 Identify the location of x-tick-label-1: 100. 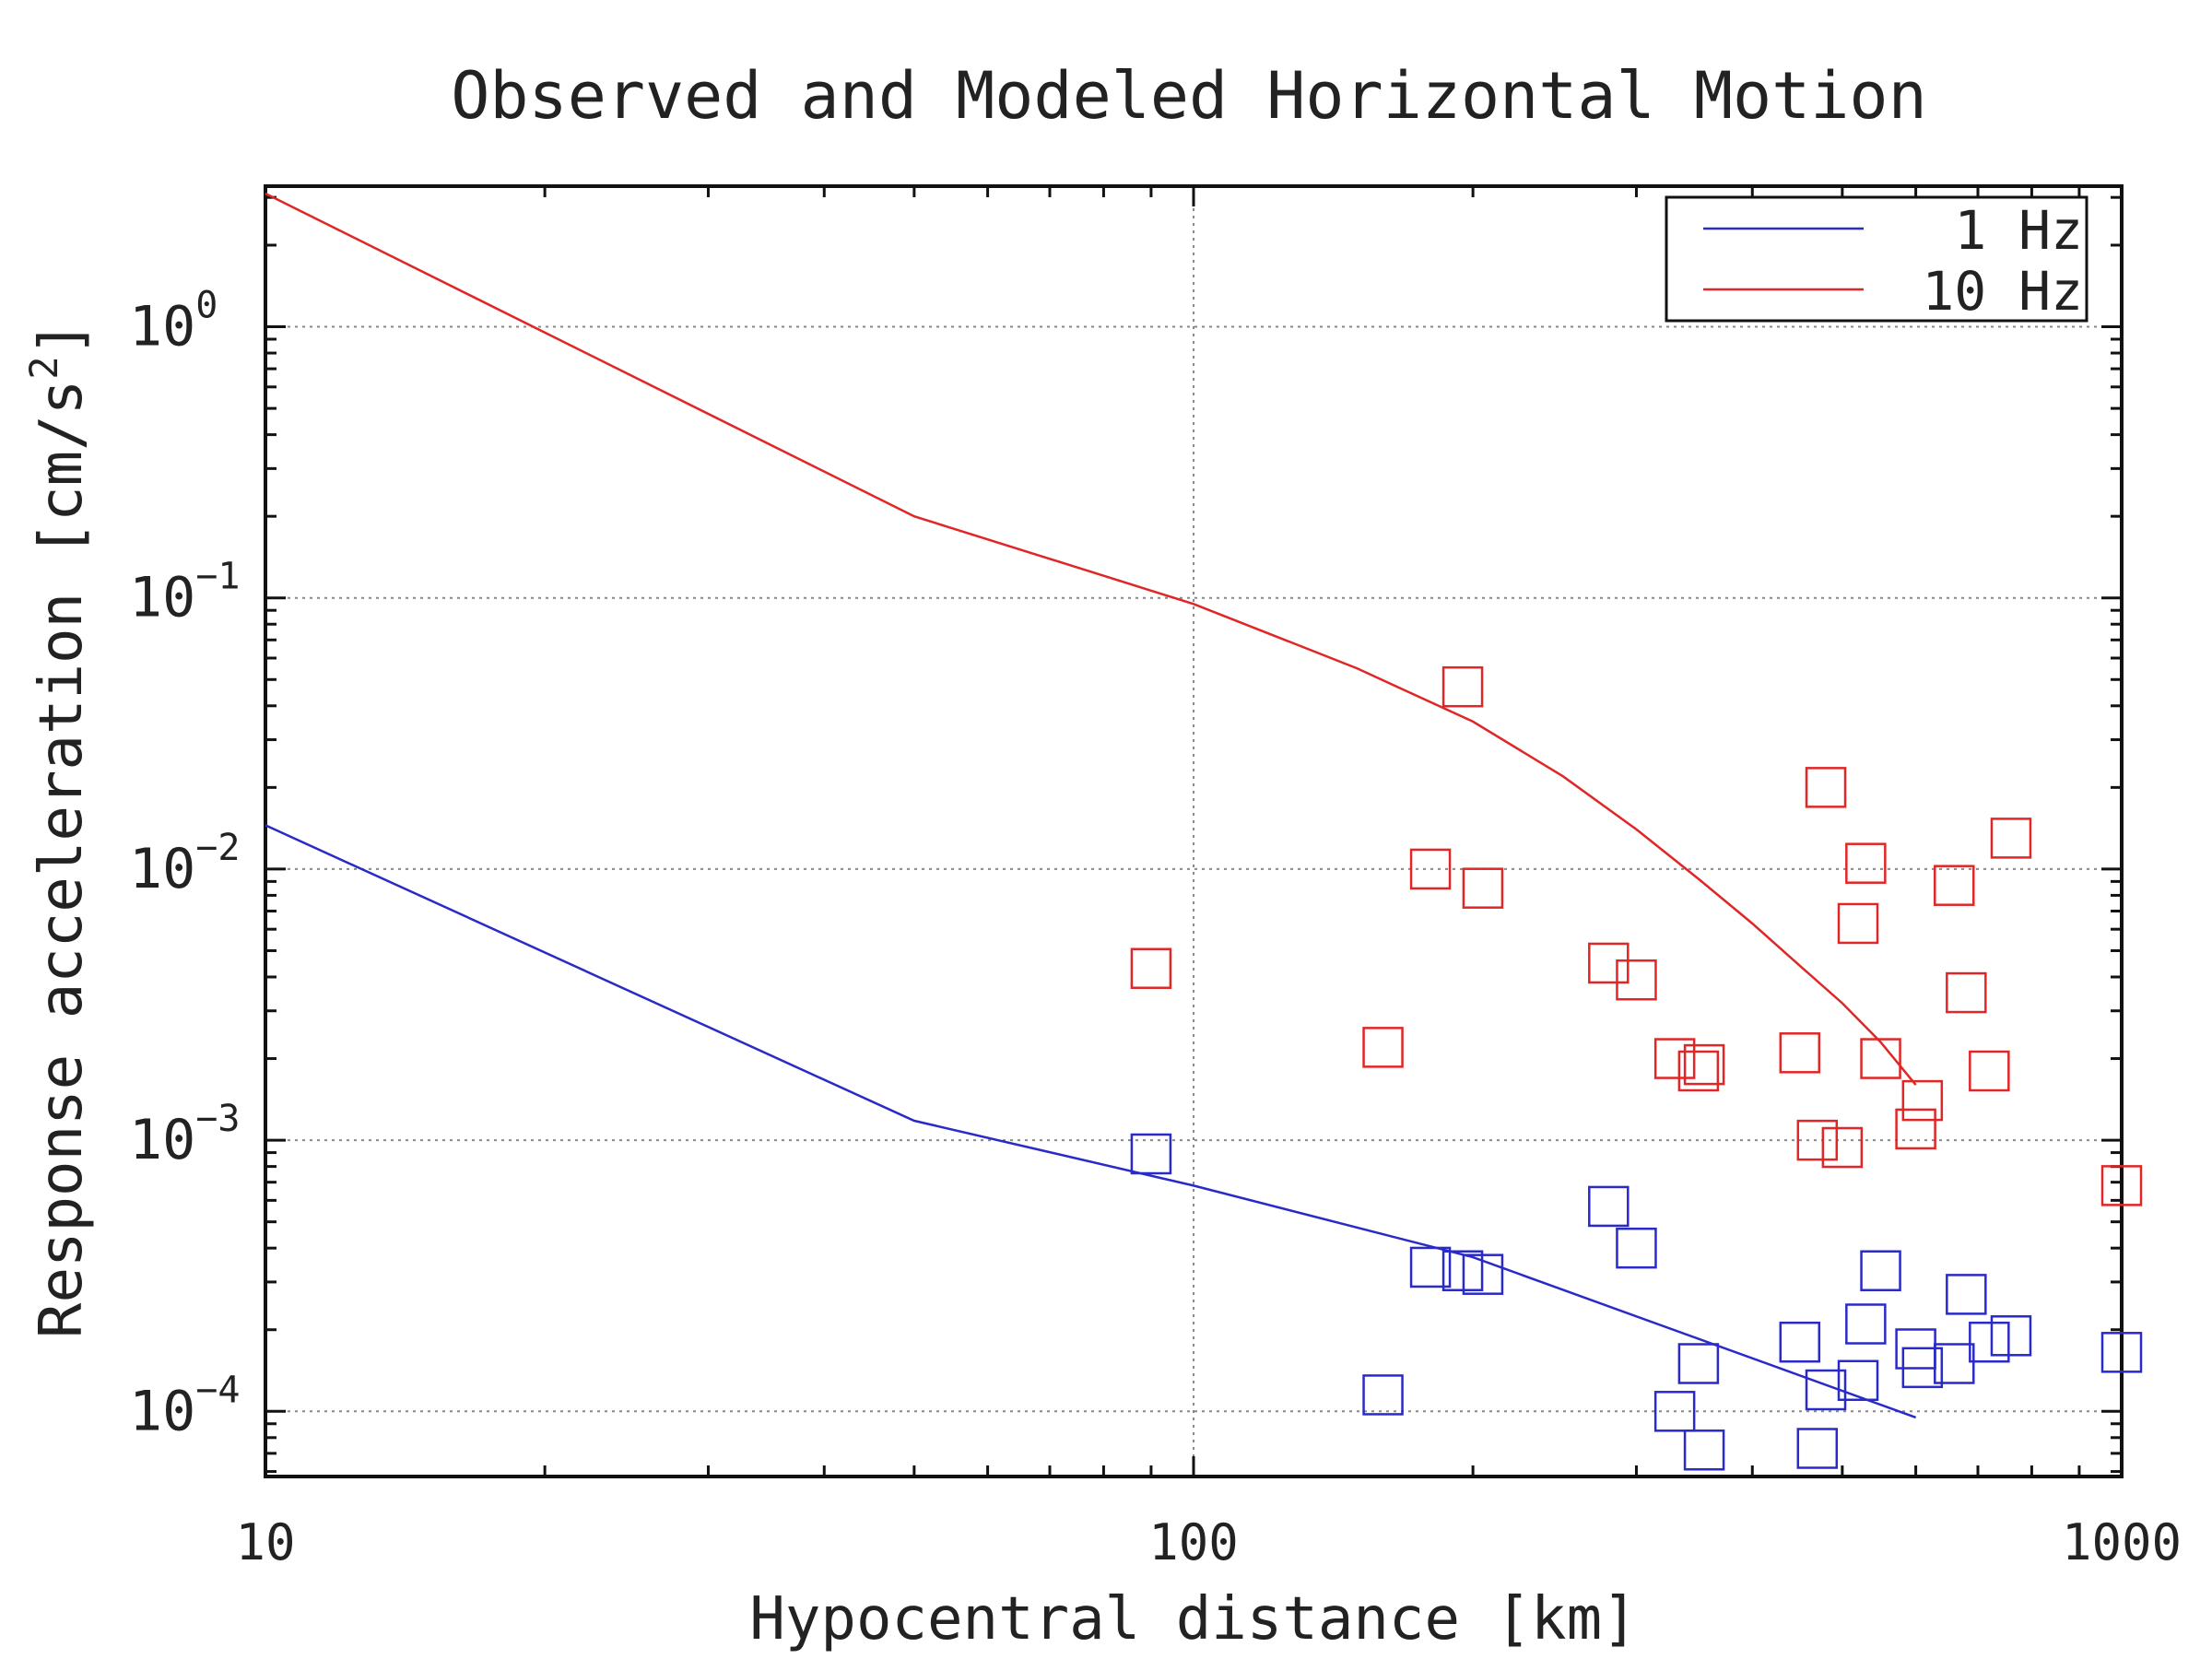
(1193, 1542).